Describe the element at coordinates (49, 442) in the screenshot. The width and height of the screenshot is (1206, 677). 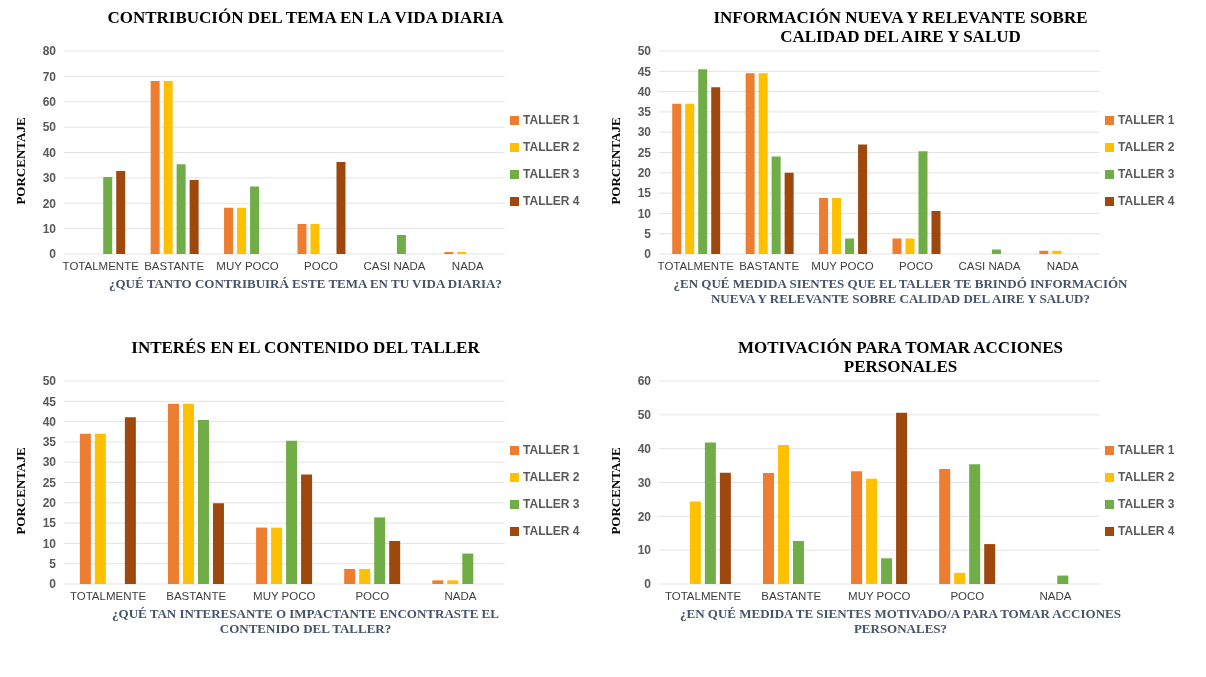
I see `y-tick-label: 35` at that location.